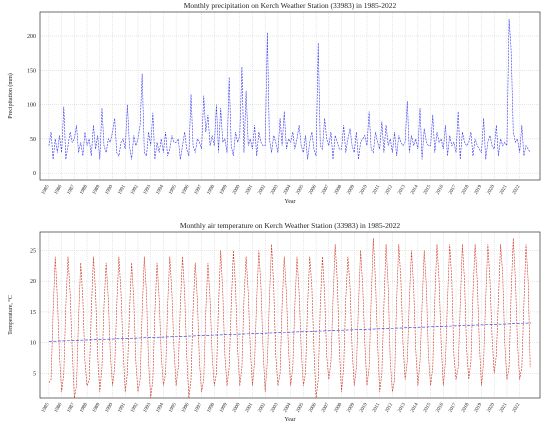 Image resolution: width=550 pixels, height=423 pixels. I want to click on data-line, so click(290, 332).